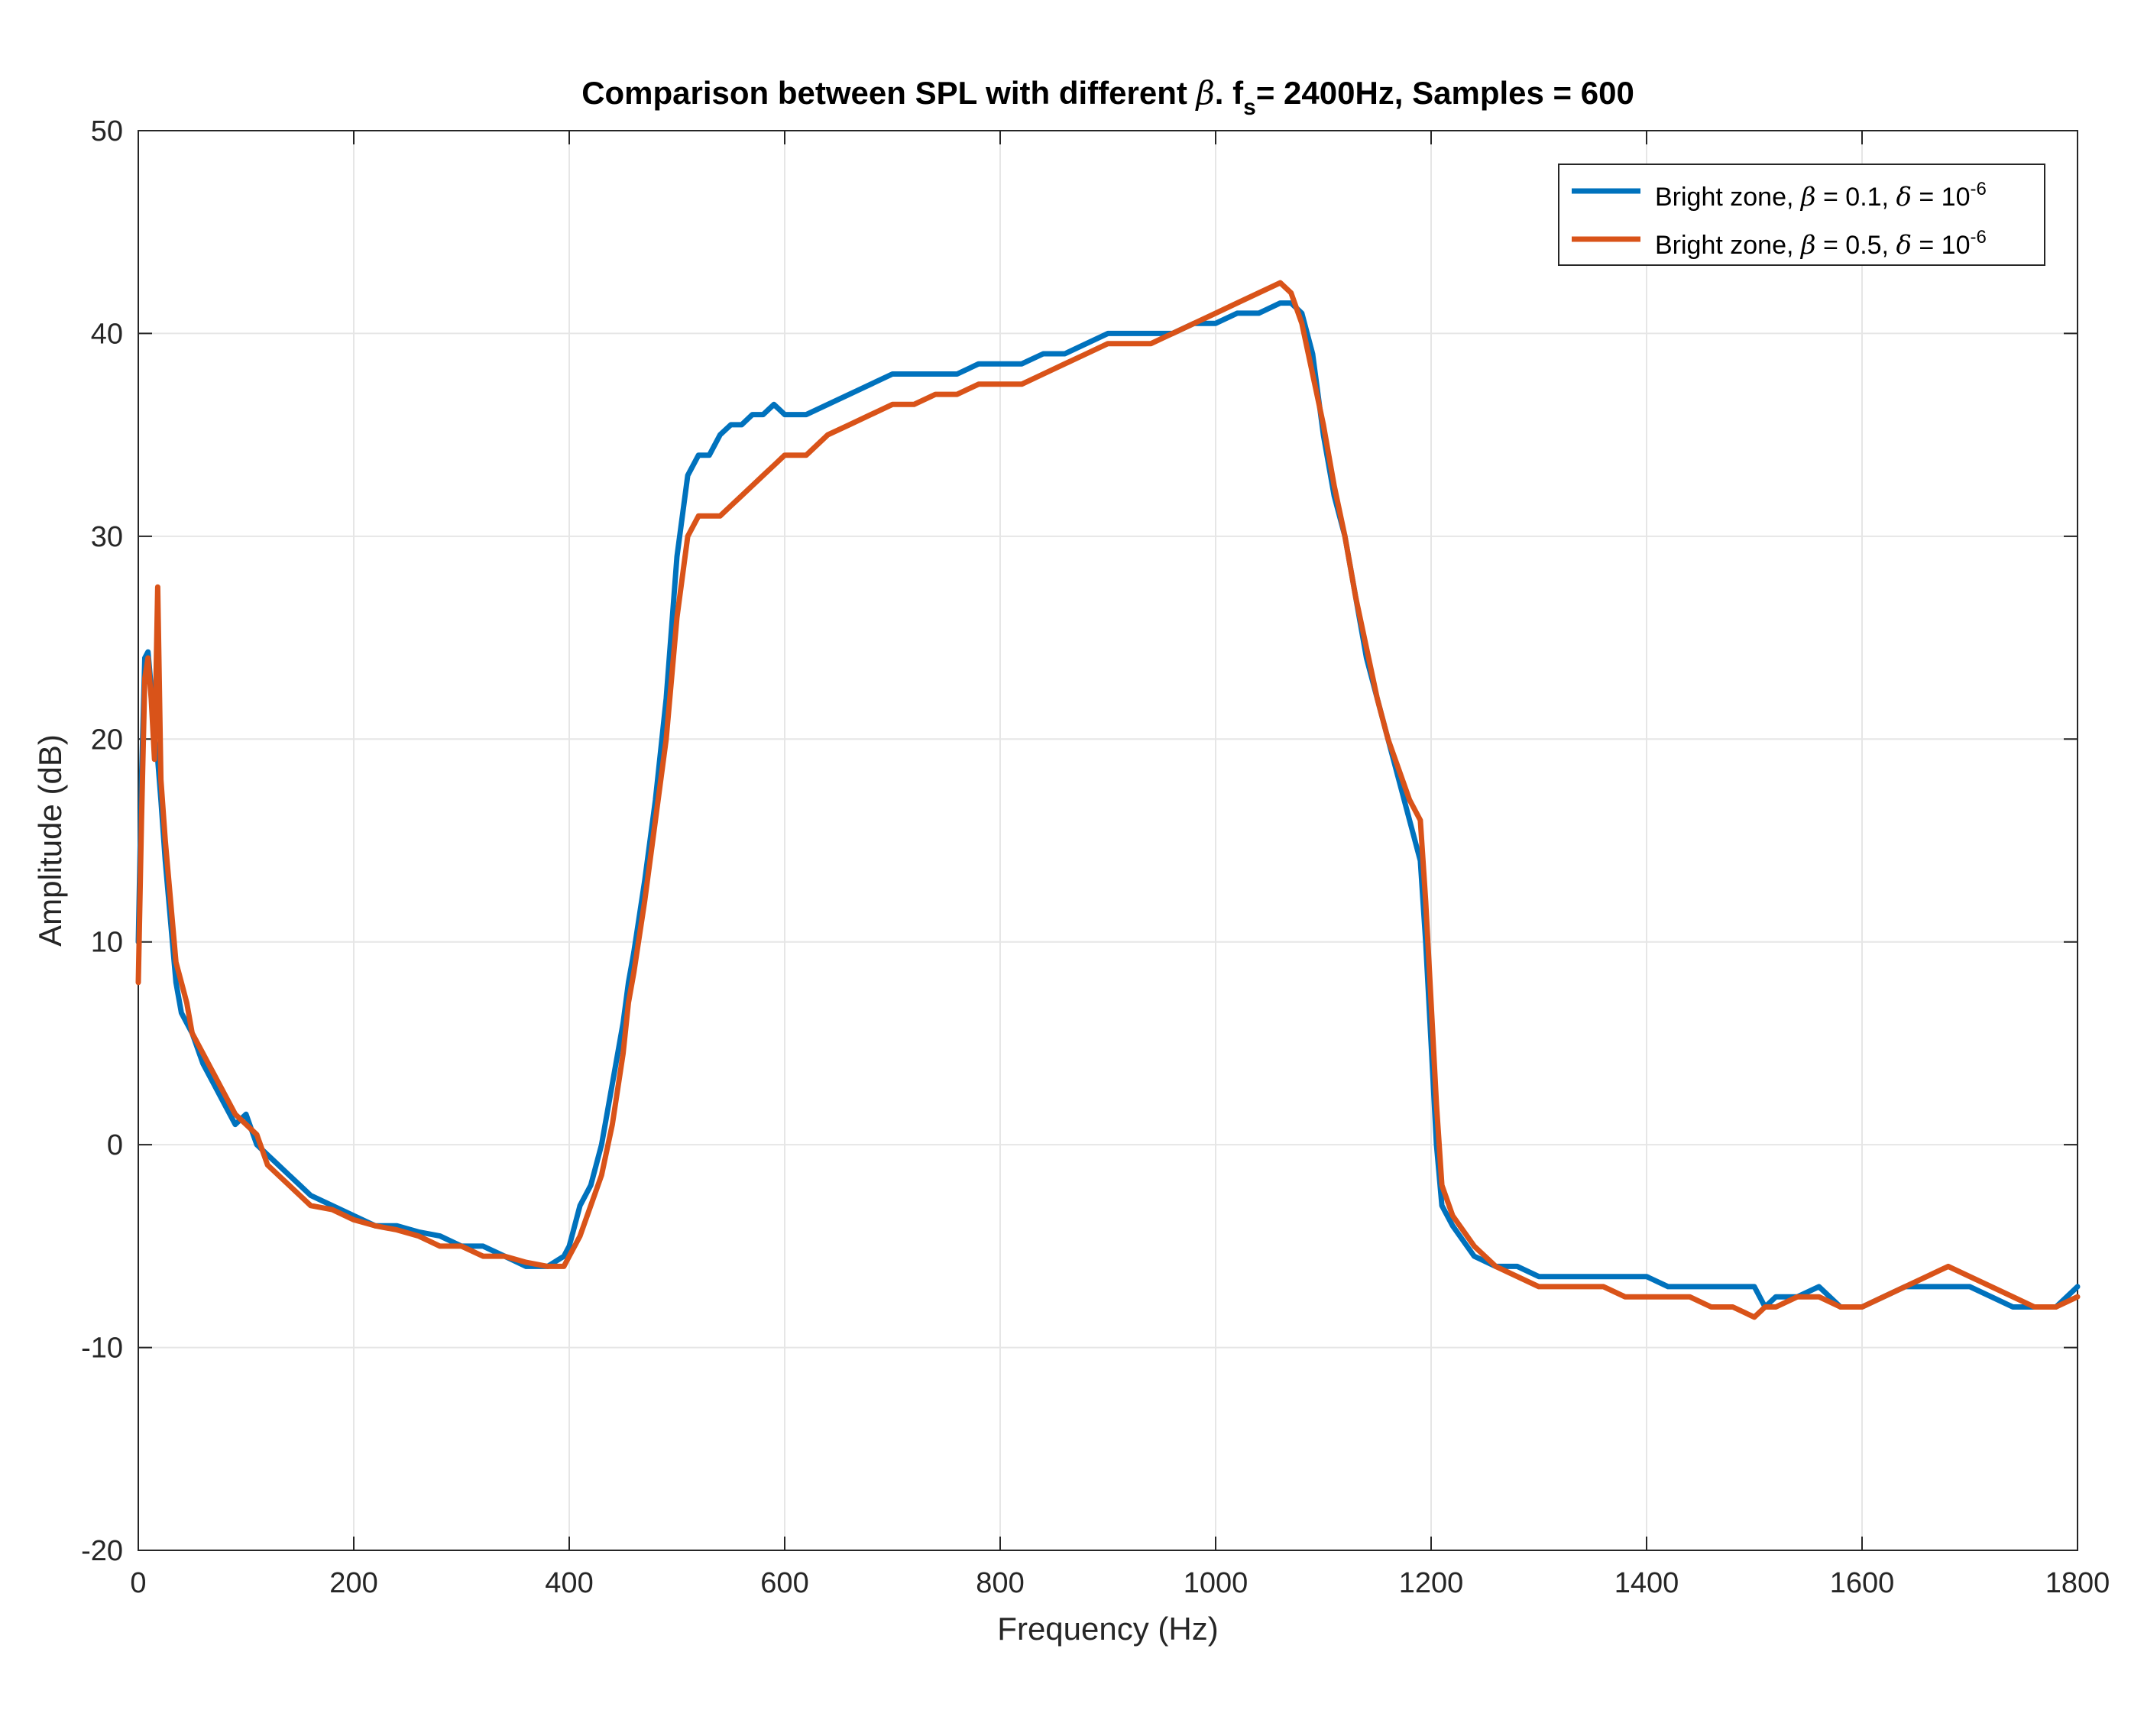 This screenshot has width=2131, height=1736. What do you see at coordinates (102, 1349) in the screenshot?
I see `y-tick-label: -10` at bounding box center [102, 1349].